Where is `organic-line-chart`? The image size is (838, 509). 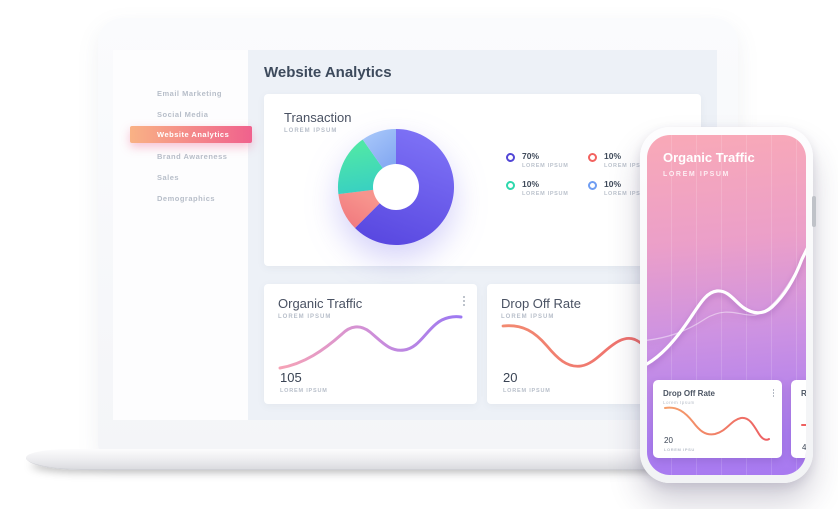
organic-line-chart is located at coordinates (370, 342).